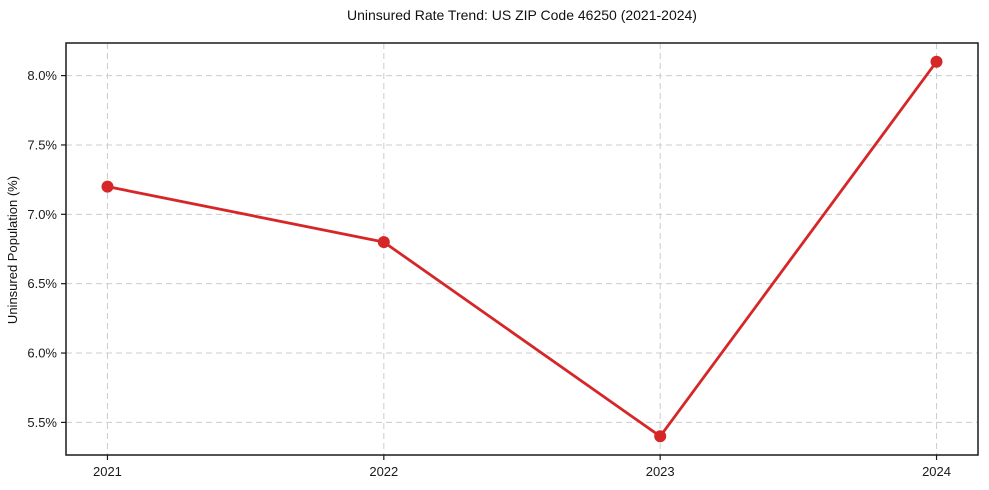 This screenshot has width=989, height=490. What do you see at coordinates (660, 471) in the screenshot?
I see `x-tick-label: 2023` at bounding box center [660, 471].